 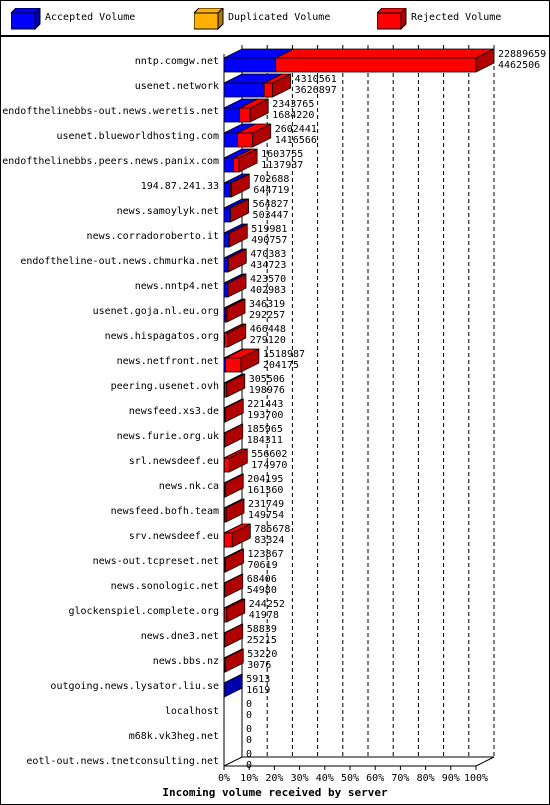 What do you see at coordinates (110, 111) in the screenshot?
I see `category-label-2: endofthelinebbs-out.news.weretis.net` at bounding box center [110, 111].